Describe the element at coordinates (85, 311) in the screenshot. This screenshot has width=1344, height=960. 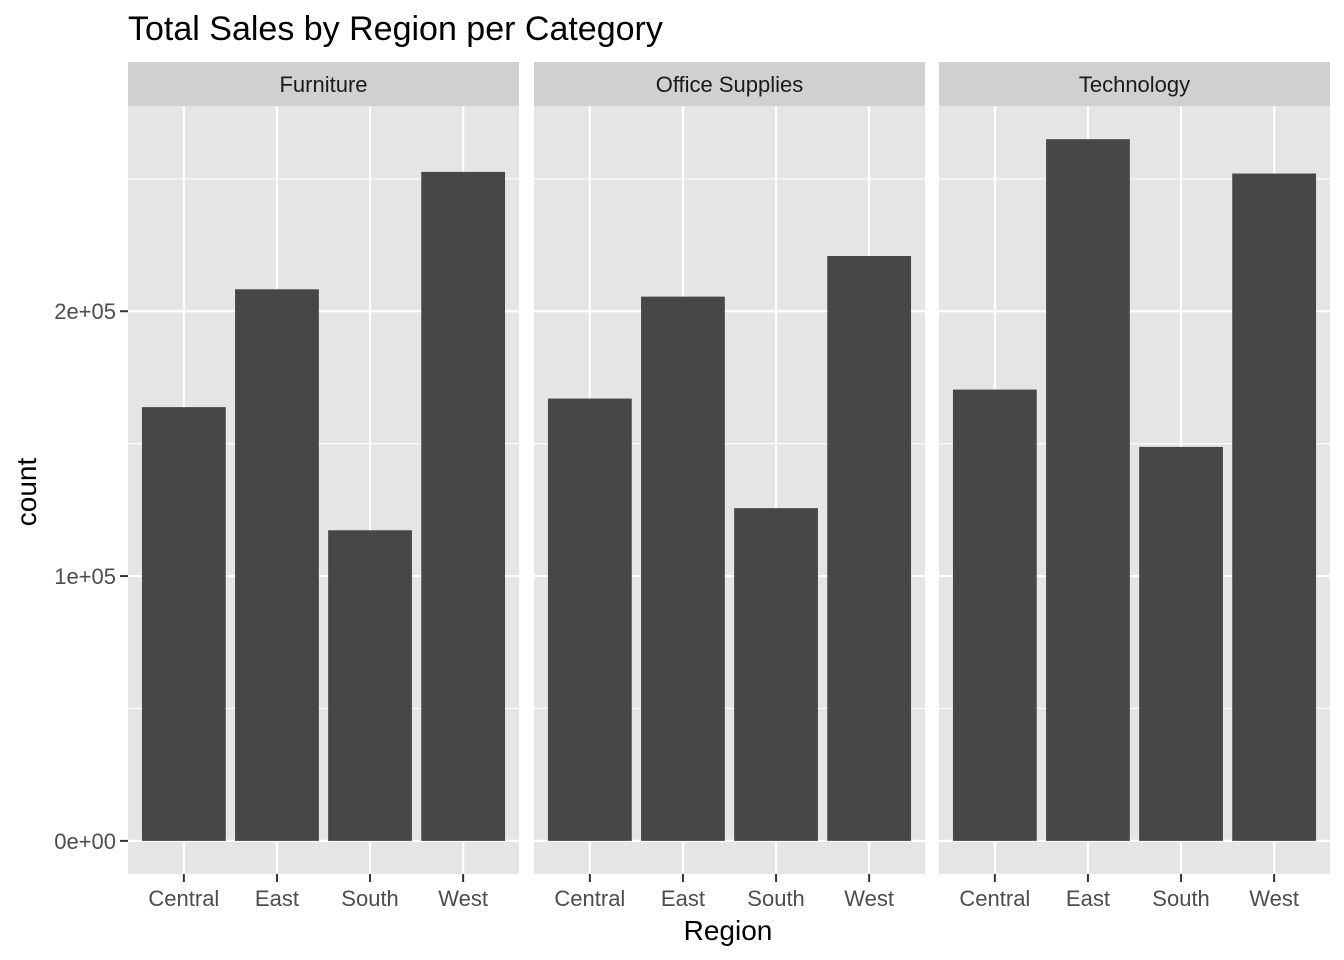
I see `y-tick-label: 2e+05` at that location.